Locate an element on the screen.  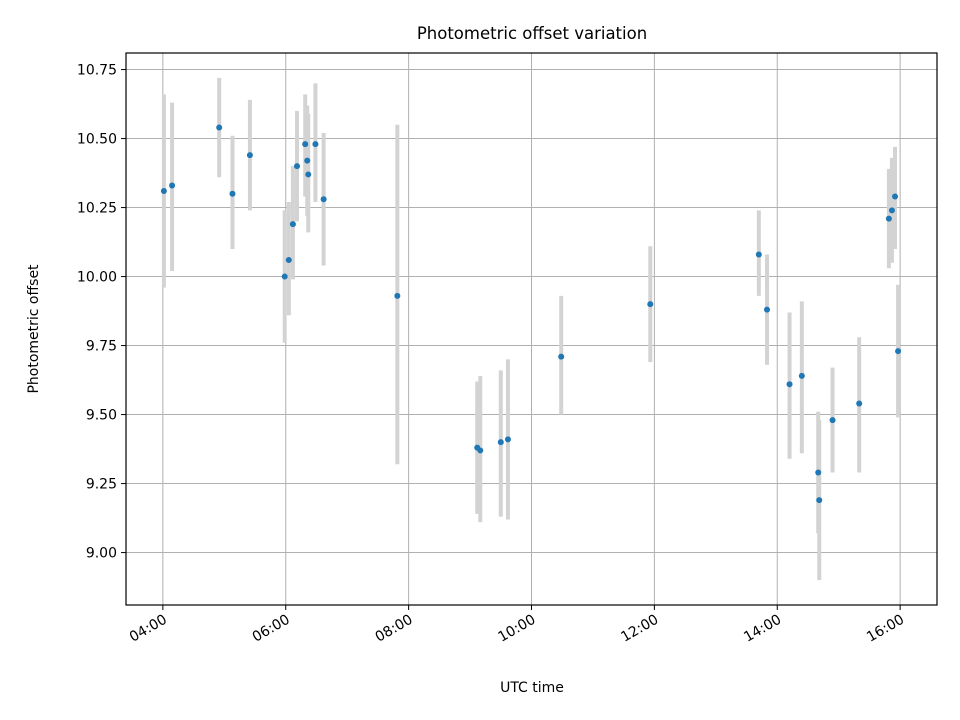
chart-title: Photometric offset variation is located at coordinates (532, 33).